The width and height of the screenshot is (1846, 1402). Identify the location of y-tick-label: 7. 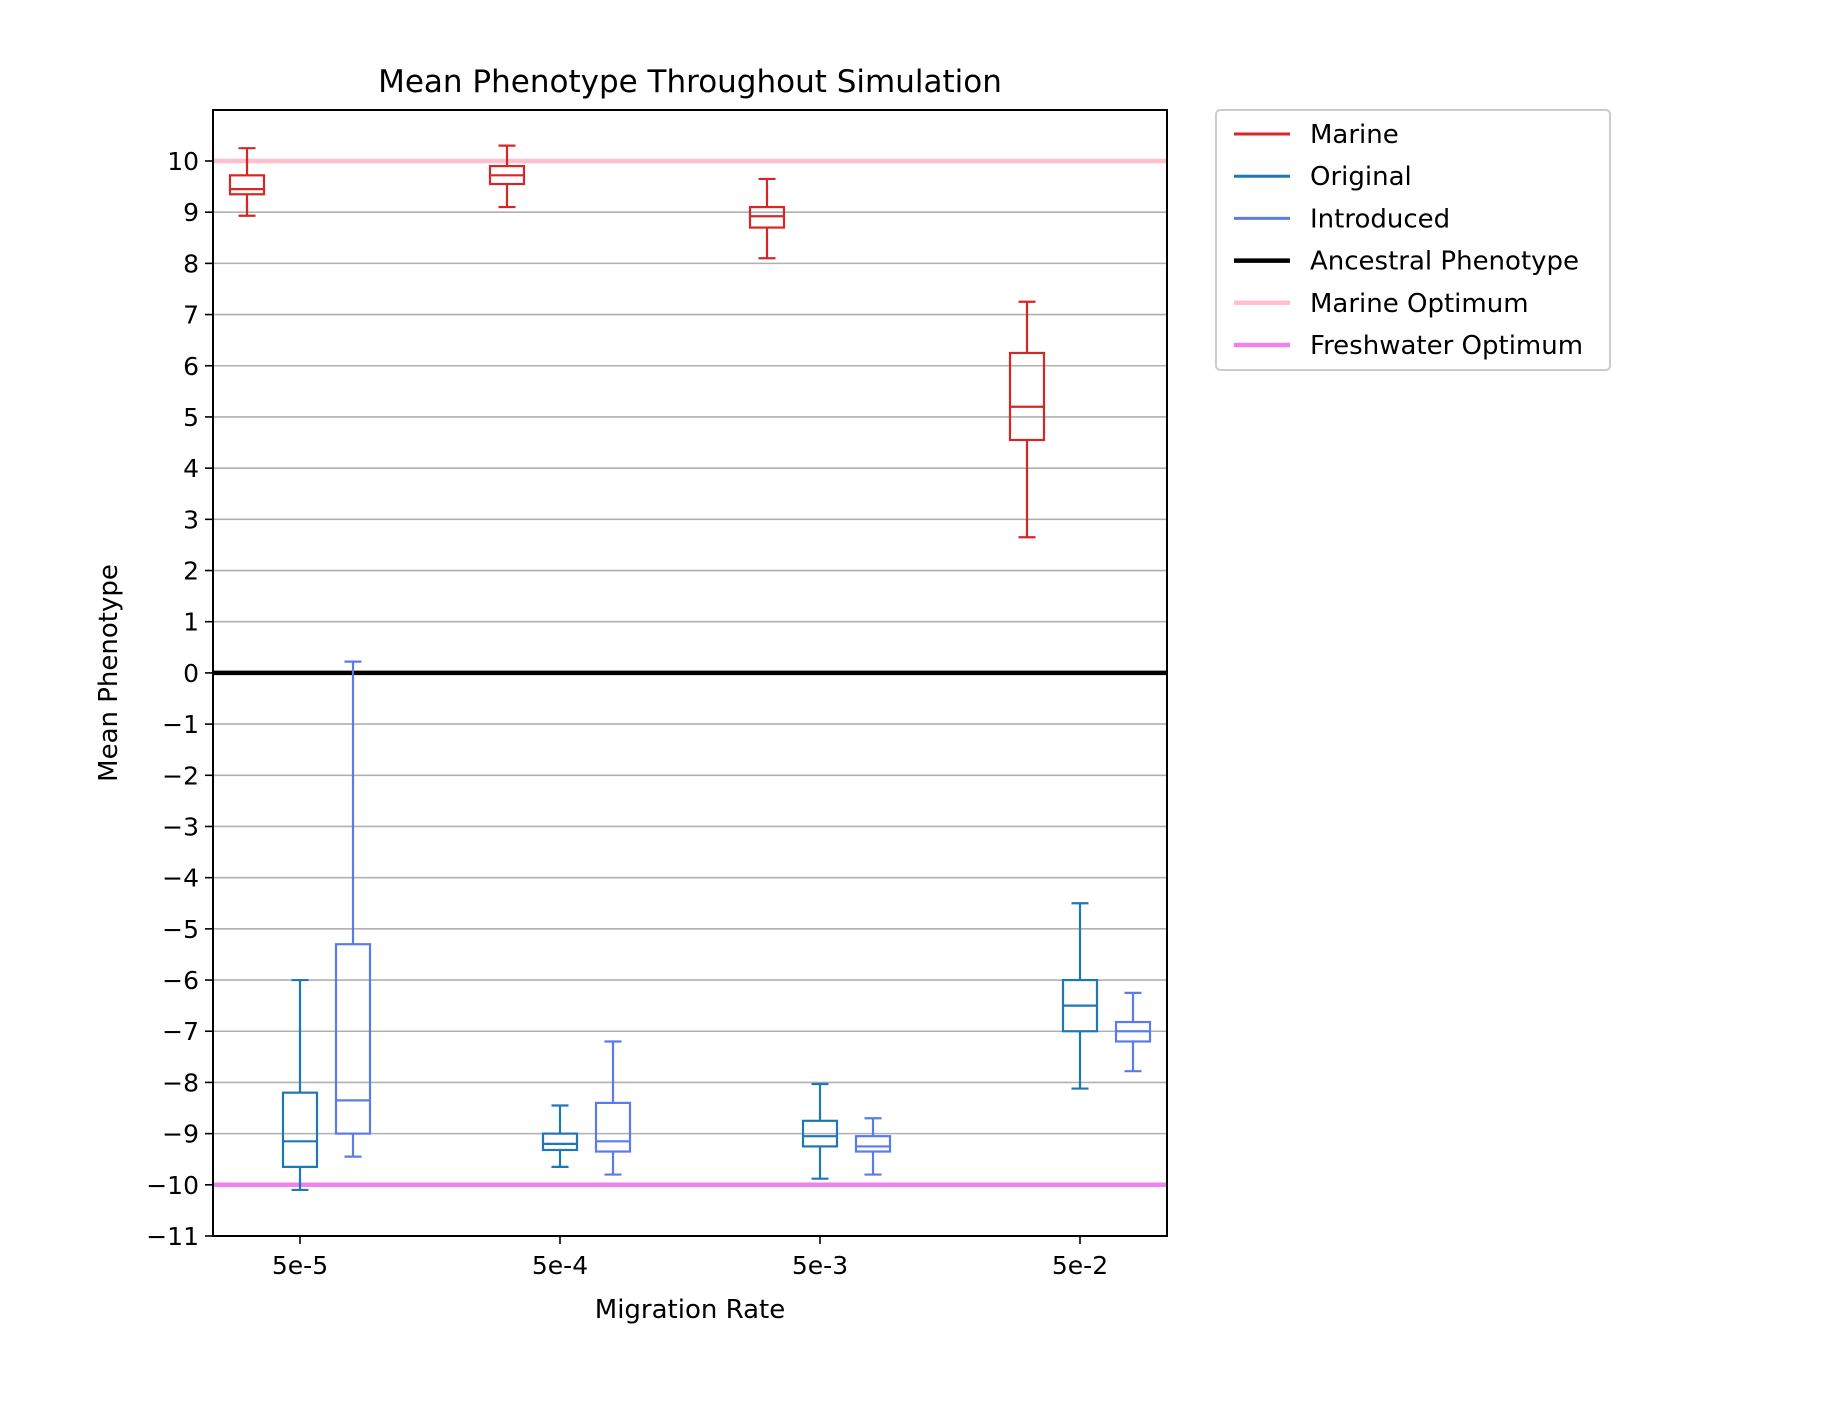
(191, 315).